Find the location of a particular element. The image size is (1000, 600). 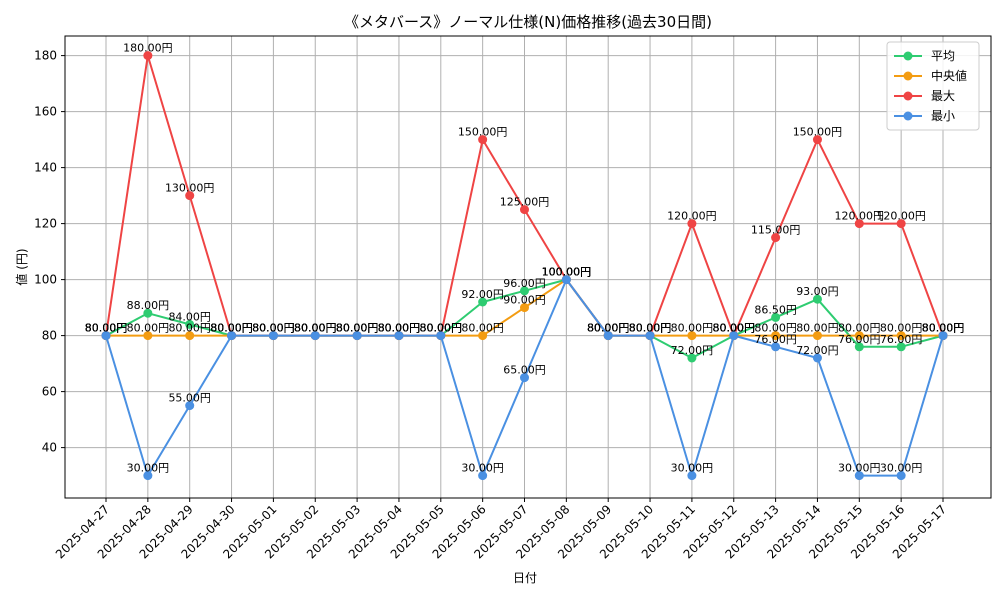

y-tick-label: 140 is located at coordinates (45, 168).